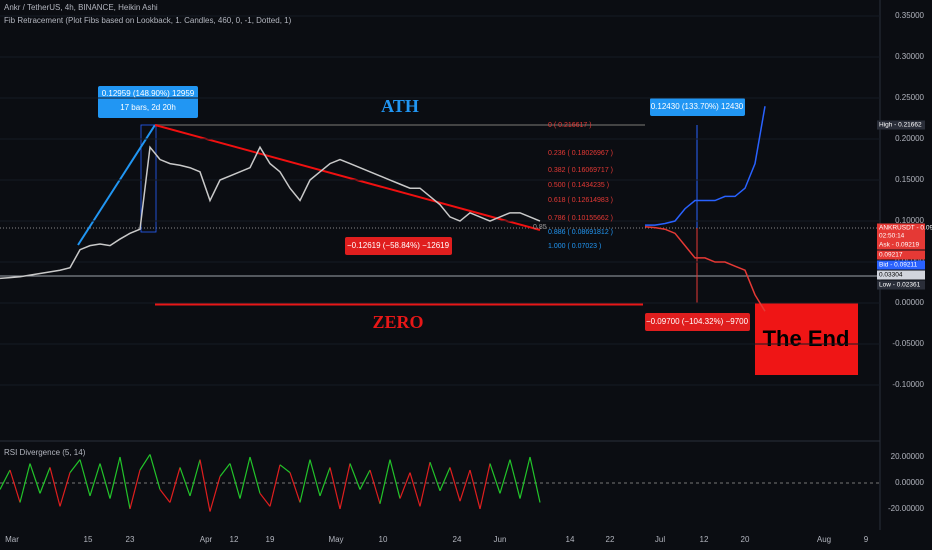 Image resolution: width=932 pixels, height=550 pixels. What do you see at coordinates (892, 236) in the screenshot?
I see `price-label: 02:50:14` at bounding box center [892, 236].